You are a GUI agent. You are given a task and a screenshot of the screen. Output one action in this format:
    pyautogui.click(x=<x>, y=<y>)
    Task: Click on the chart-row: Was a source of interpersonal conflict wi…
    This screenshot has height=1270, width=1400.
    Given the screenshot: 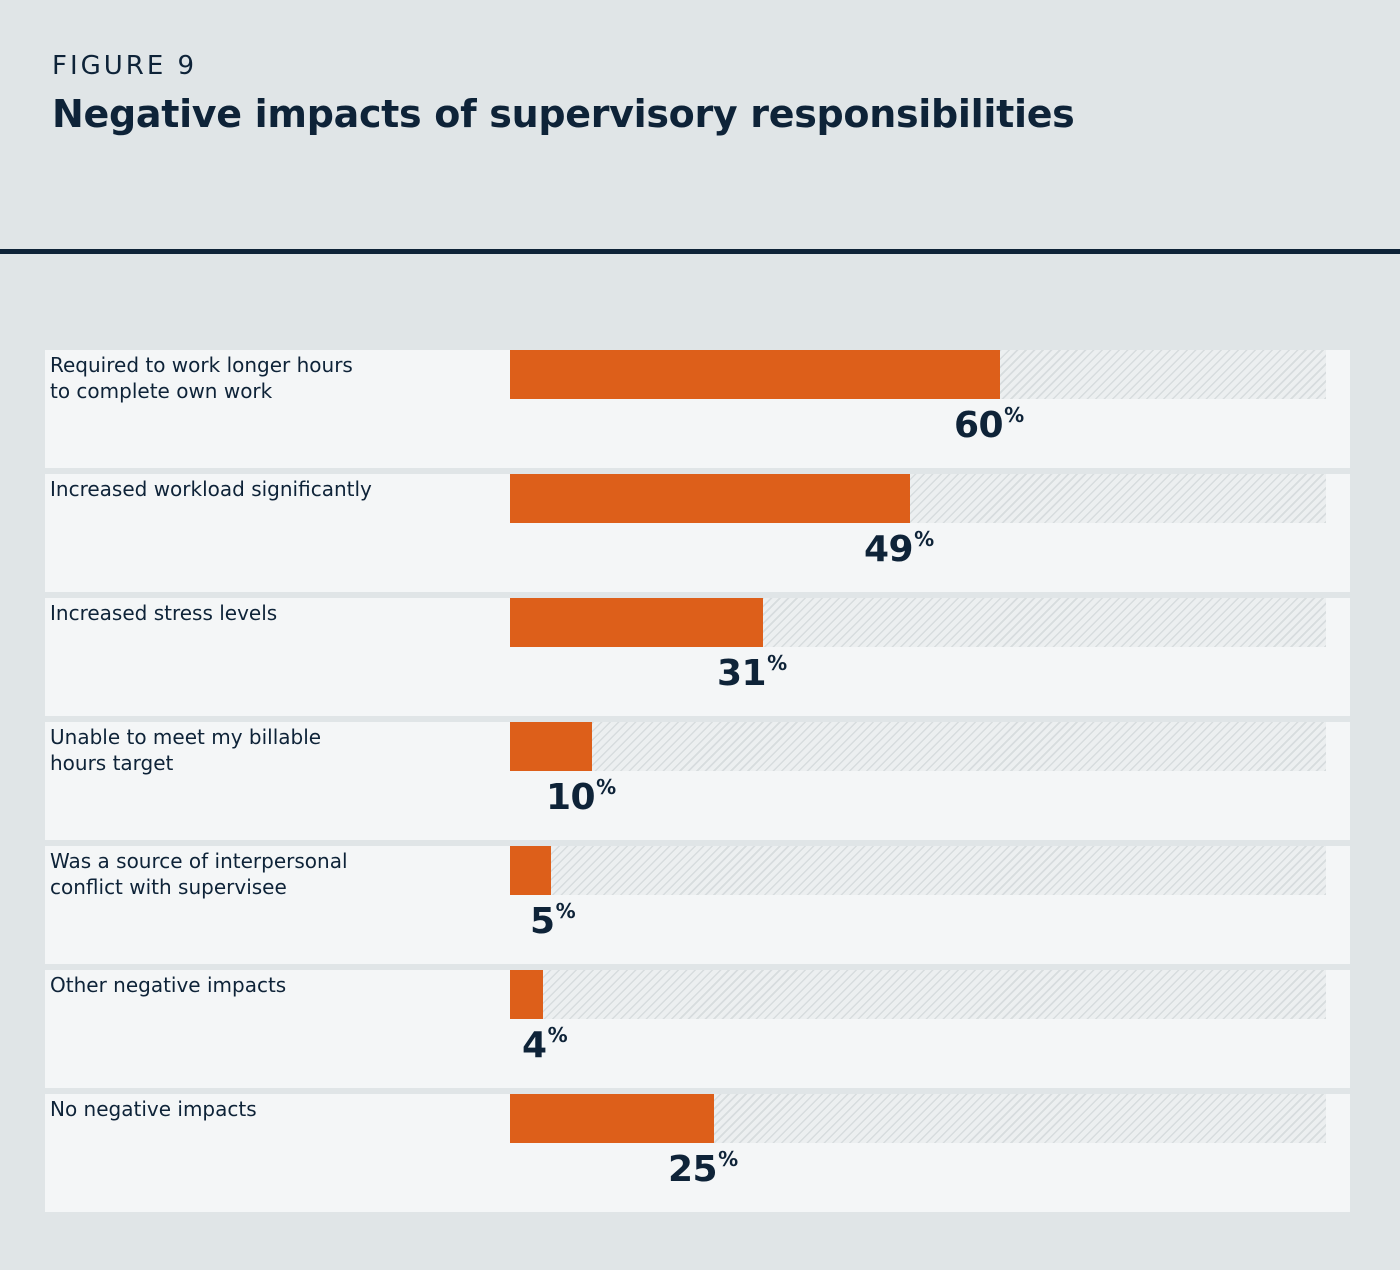 What is the action you would take?
    pyautogui.click(x=697, y=905)
    